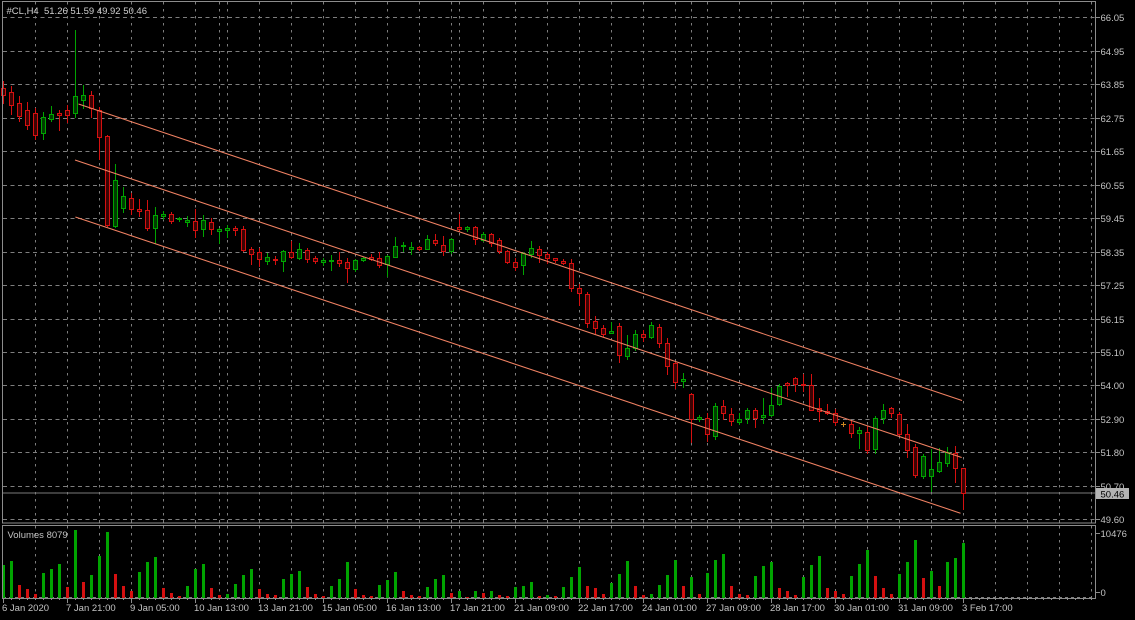 The image size is (1135, 620). What do you see at coordinates (155, 608) in the screenshot?
I see `svg-text: 9 Jan 05:00` at bounding box center [155, 608].